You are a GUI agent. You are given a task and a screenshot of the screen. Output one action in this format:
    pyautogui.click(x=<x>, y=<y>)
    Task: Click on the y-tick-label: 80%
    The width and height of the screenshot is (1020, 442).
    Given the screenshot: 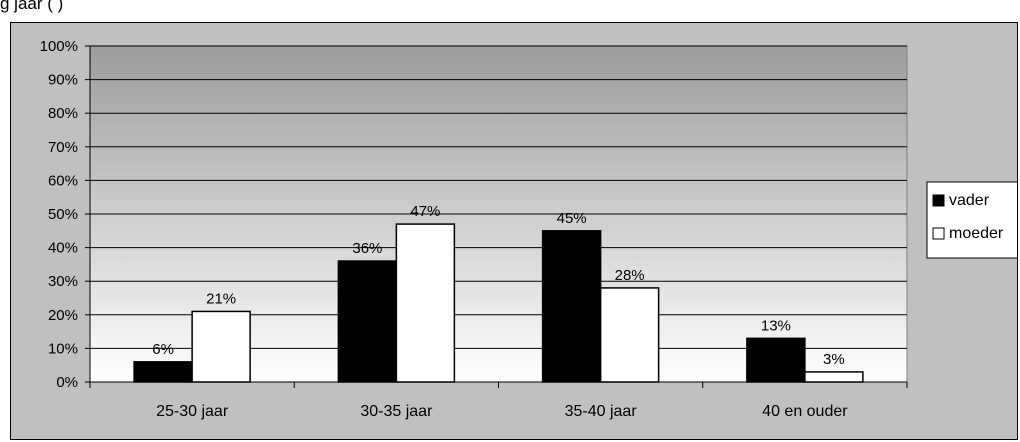 What is the action you would take?
    pyautogui.click(x=63, y=113)
    